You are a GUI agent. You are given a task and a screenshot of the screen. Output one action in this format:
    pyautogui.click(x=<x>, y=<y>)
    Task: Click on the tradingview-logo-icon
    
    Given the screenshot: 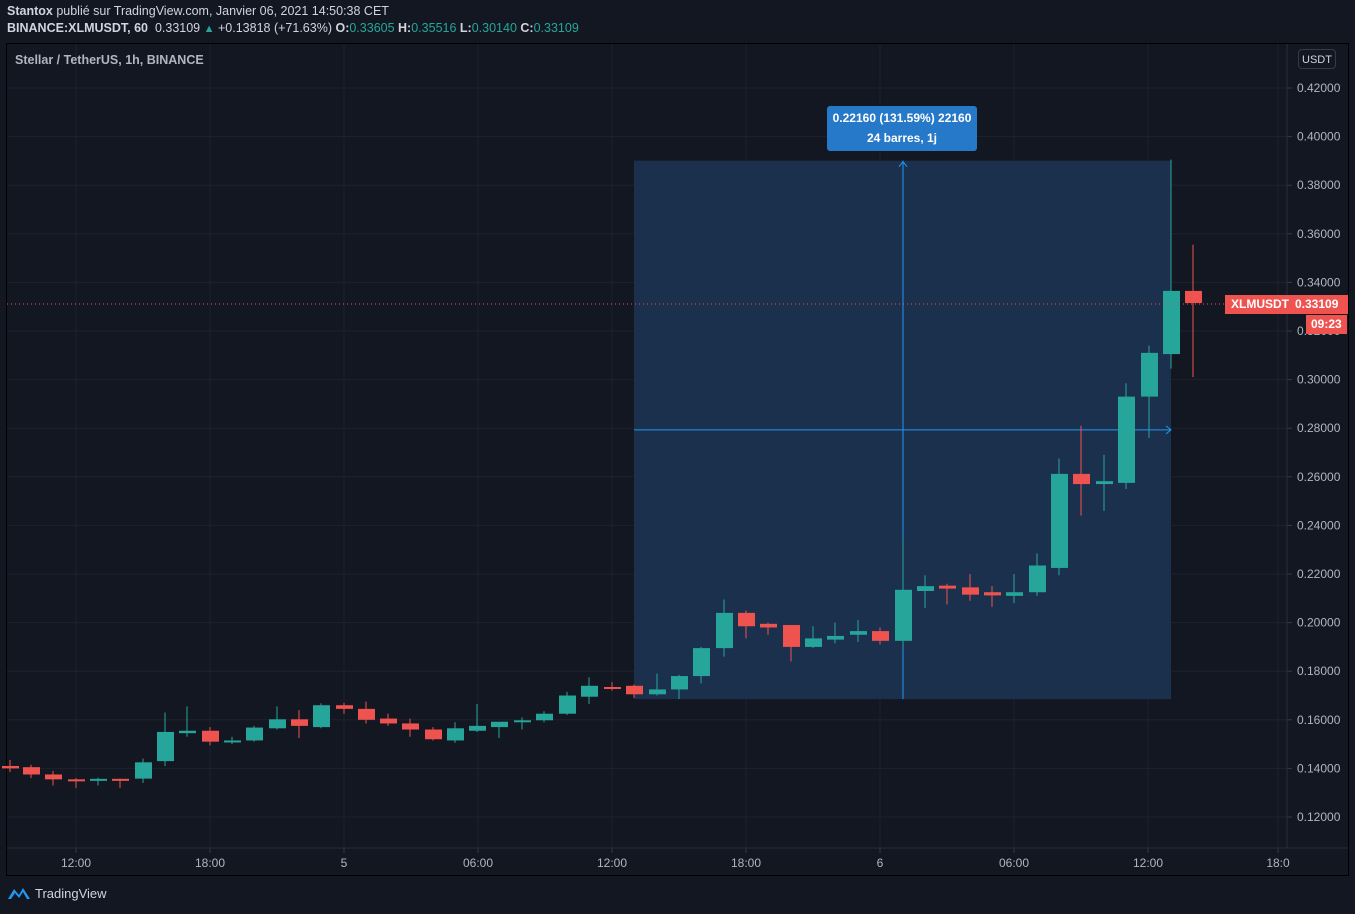 What is the action you would take?
    pyautogui.click(x=19, y=893)
    